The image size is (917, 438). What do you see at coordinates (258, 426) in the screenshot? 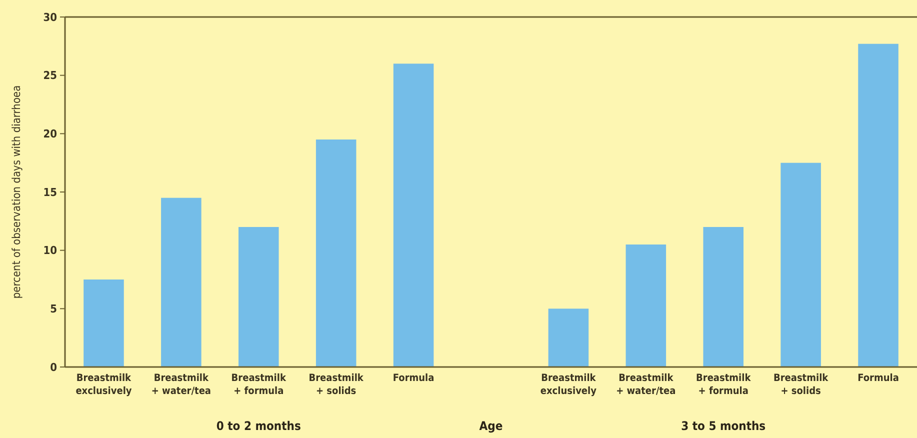
I see `text: 0 to 2 months` at bounding box center [258, 426].